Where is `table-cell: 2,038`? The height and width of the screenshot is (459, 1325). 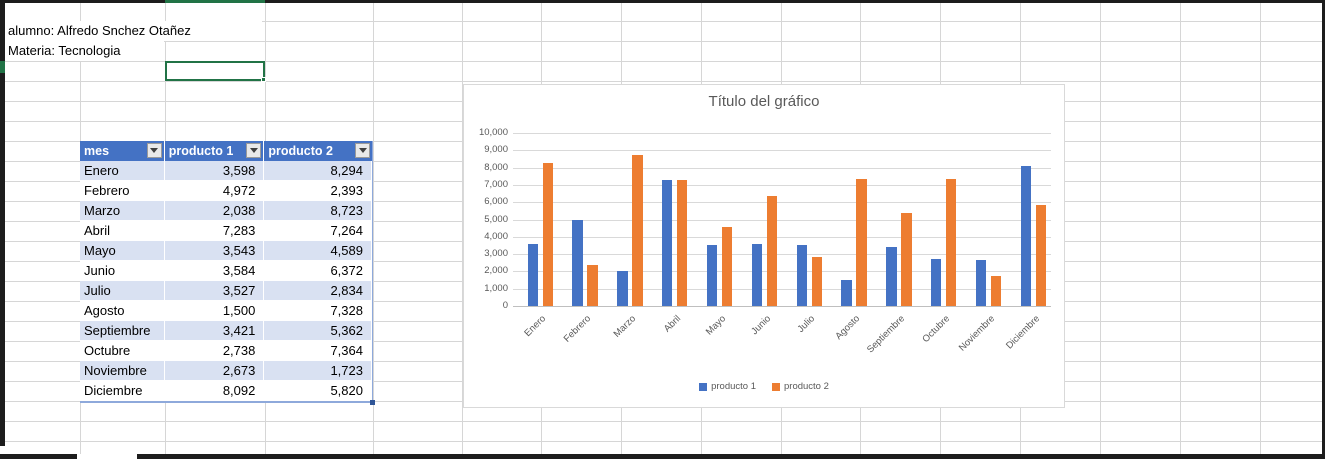
table-cell: 2,038 is located at coordinates (214, 211).